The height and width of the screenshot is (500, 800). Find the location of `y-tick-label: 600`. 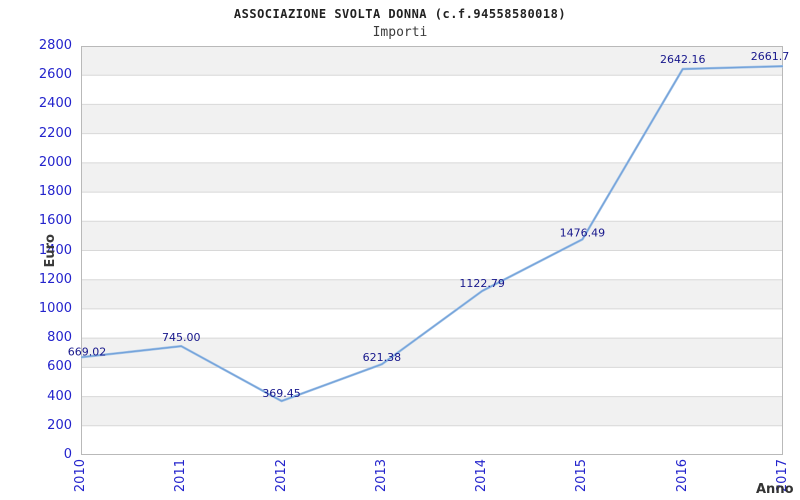

y-tick-label: 600 is located at coordinates (59, 367).